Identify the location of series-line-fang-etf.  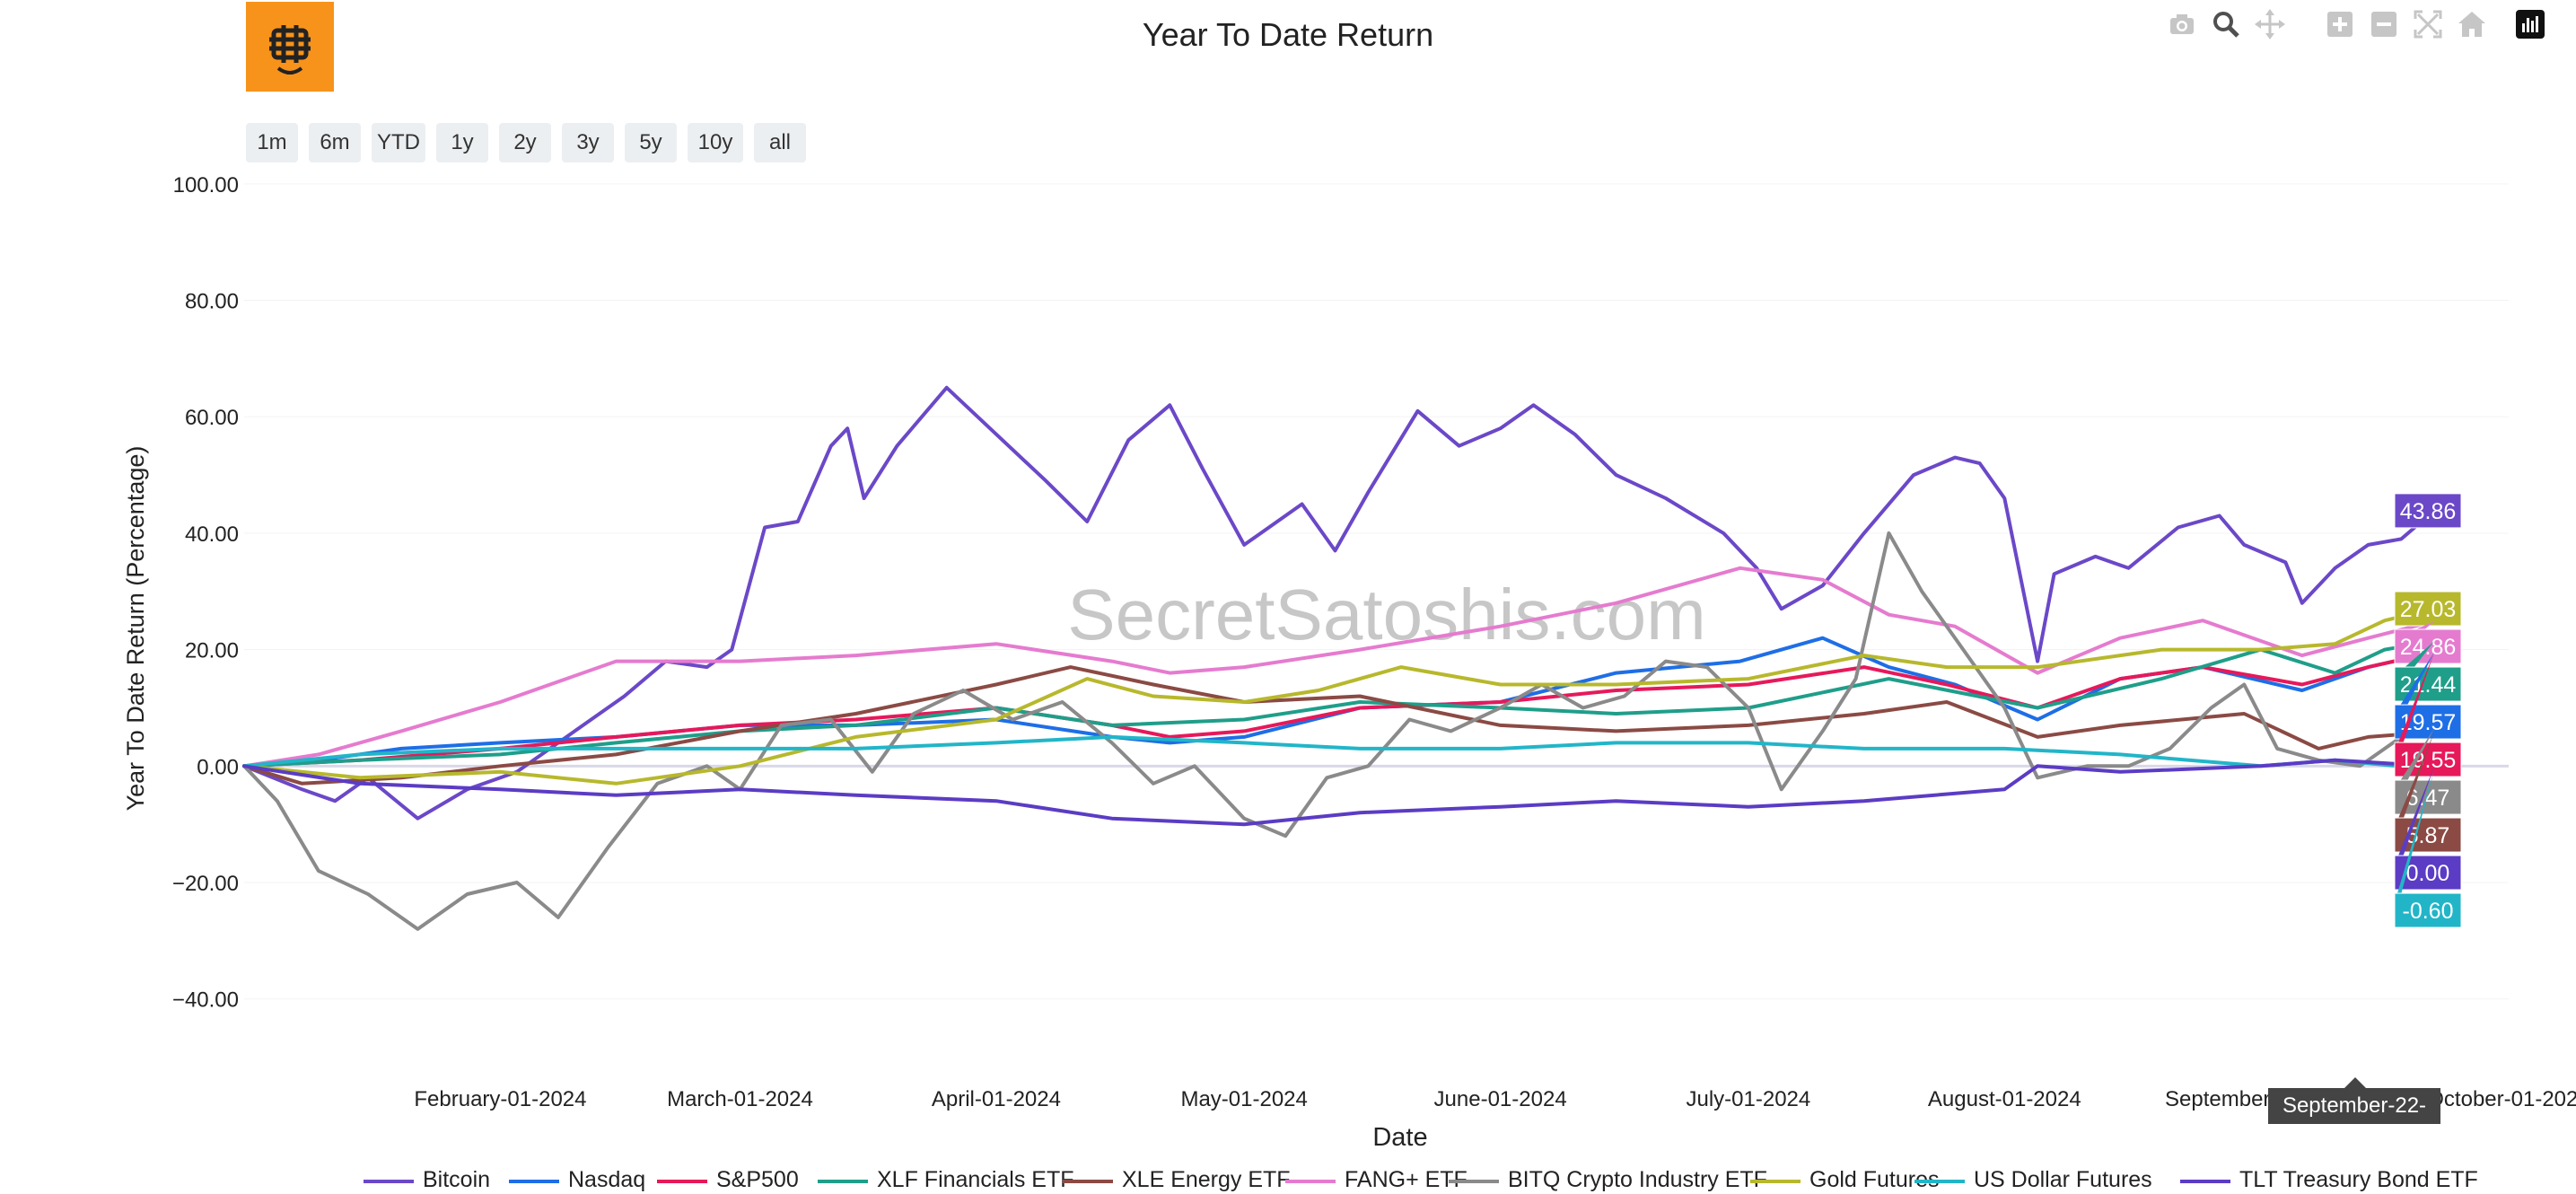
(1339, 667).